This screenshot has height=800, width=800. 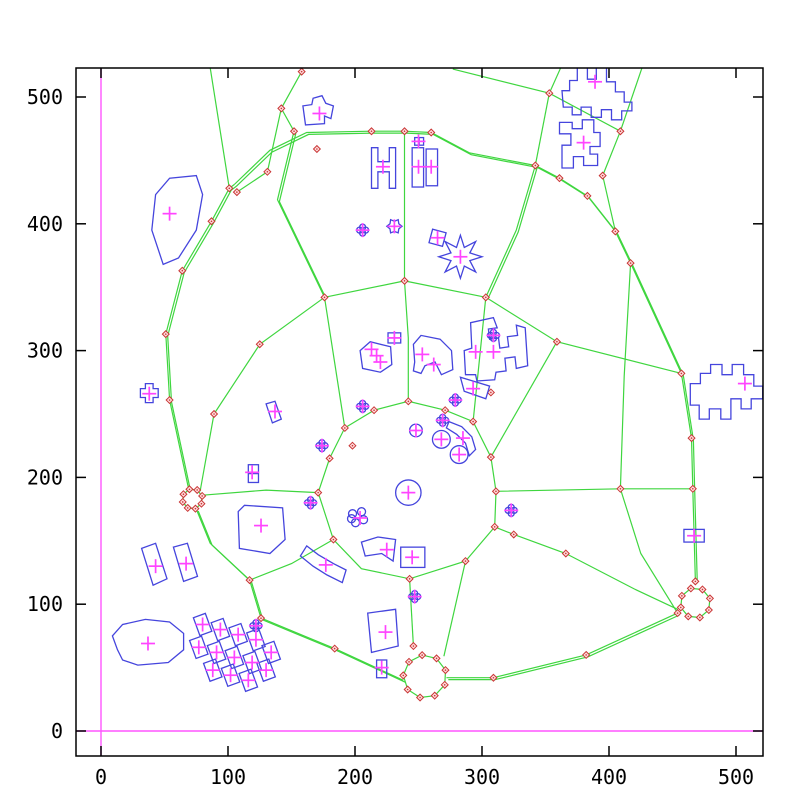 What do you see at coordinates (101, 777) in the screenshot?
I see `x-tick-label: 0` at bounding box center [101, 777].